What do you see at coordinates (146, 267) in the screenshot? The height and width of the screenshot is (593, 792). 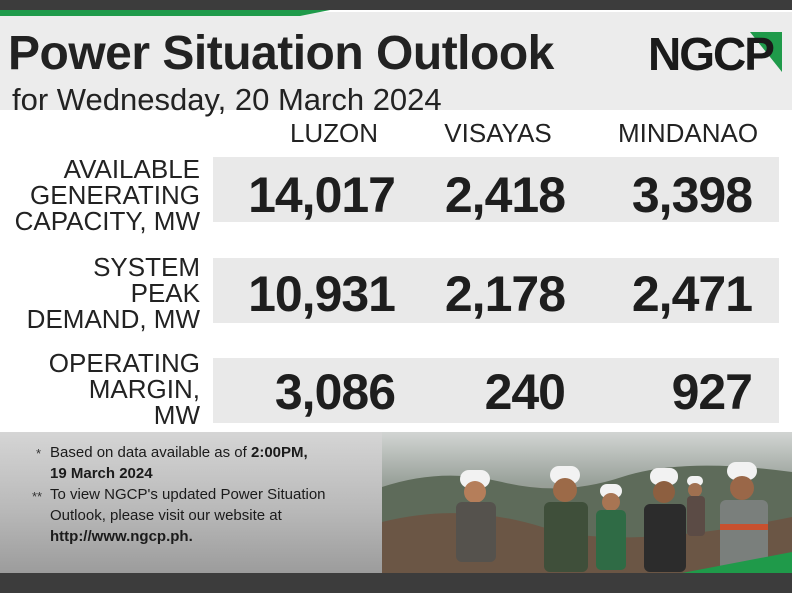 I see `row-label-line: SYSTEM` at bounding box center [146, 267].